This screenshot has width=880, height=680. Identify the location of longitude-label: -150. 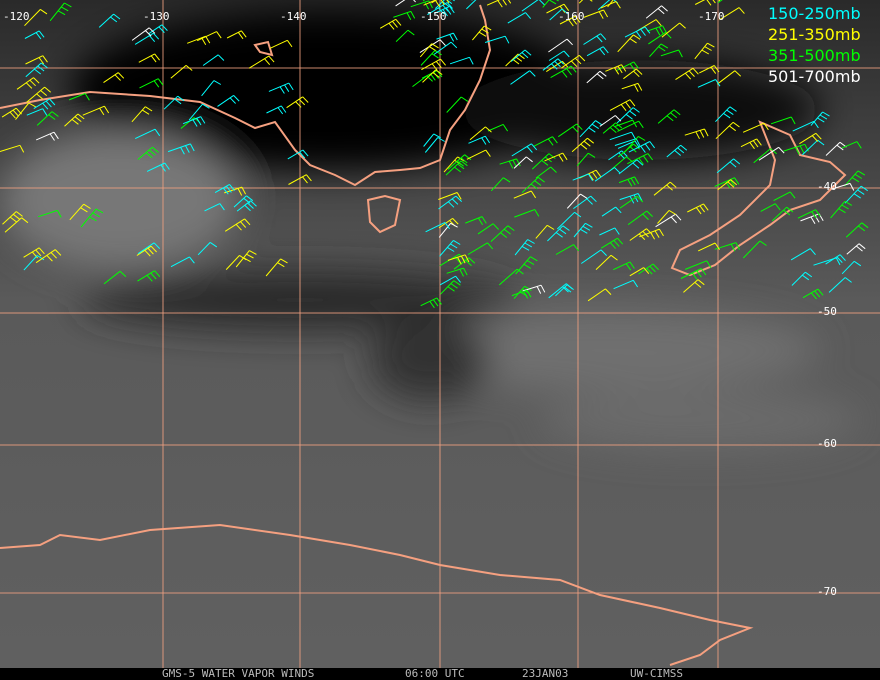
(433, 16).